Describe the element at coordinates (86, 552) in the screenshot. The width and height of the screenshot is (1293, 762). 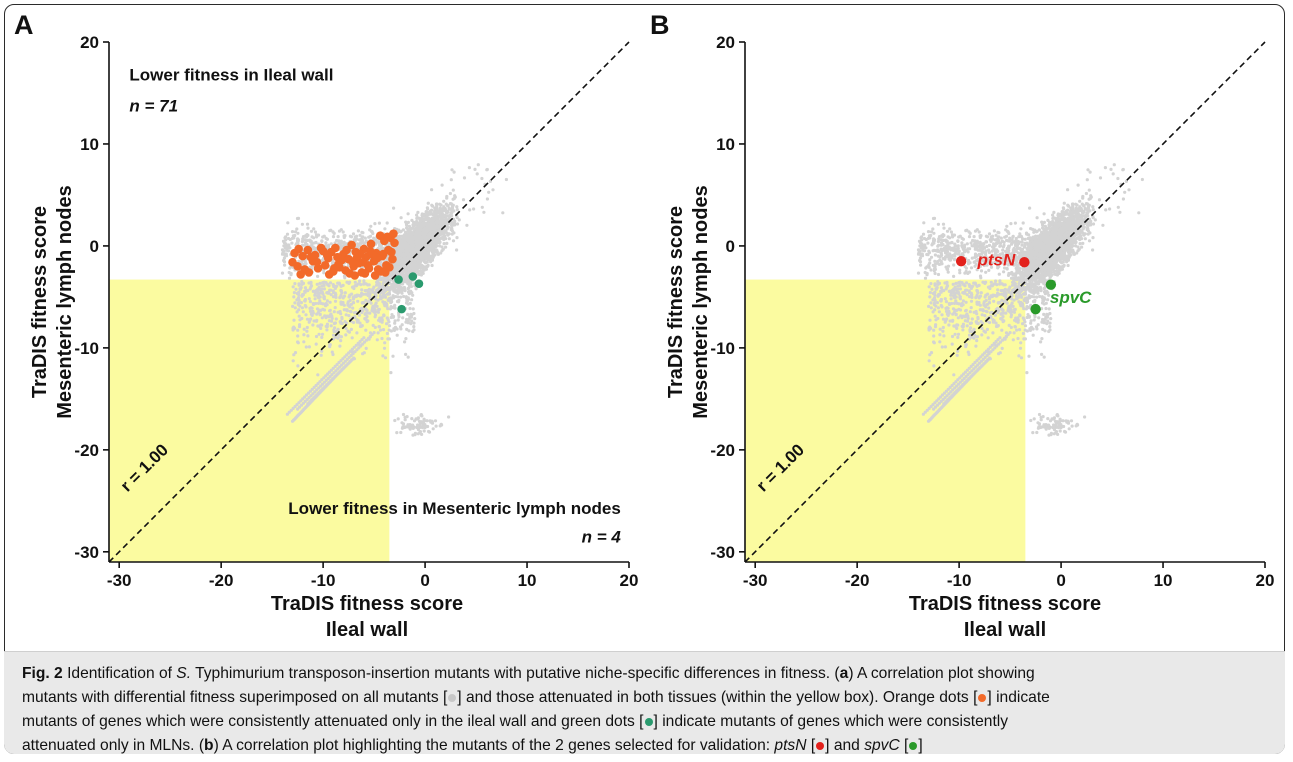
I see `y-tick-label: -30` at that location.